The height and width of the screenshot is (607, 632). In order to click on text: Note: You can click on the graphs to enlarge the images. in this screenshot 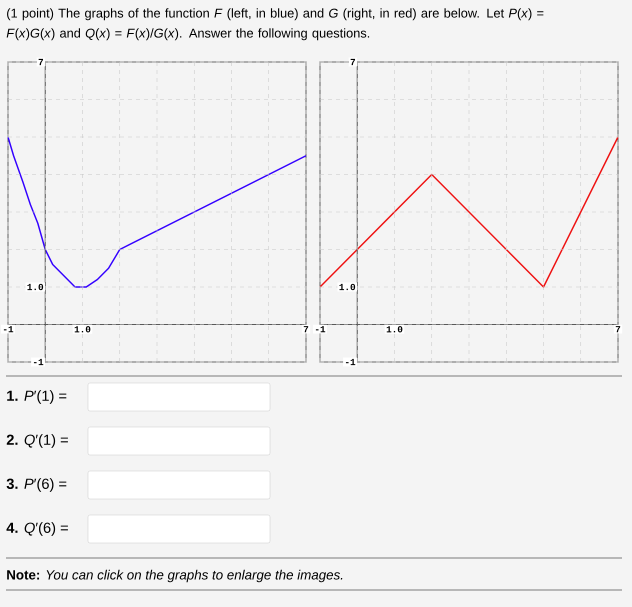, I will do `click(174, 576)`.